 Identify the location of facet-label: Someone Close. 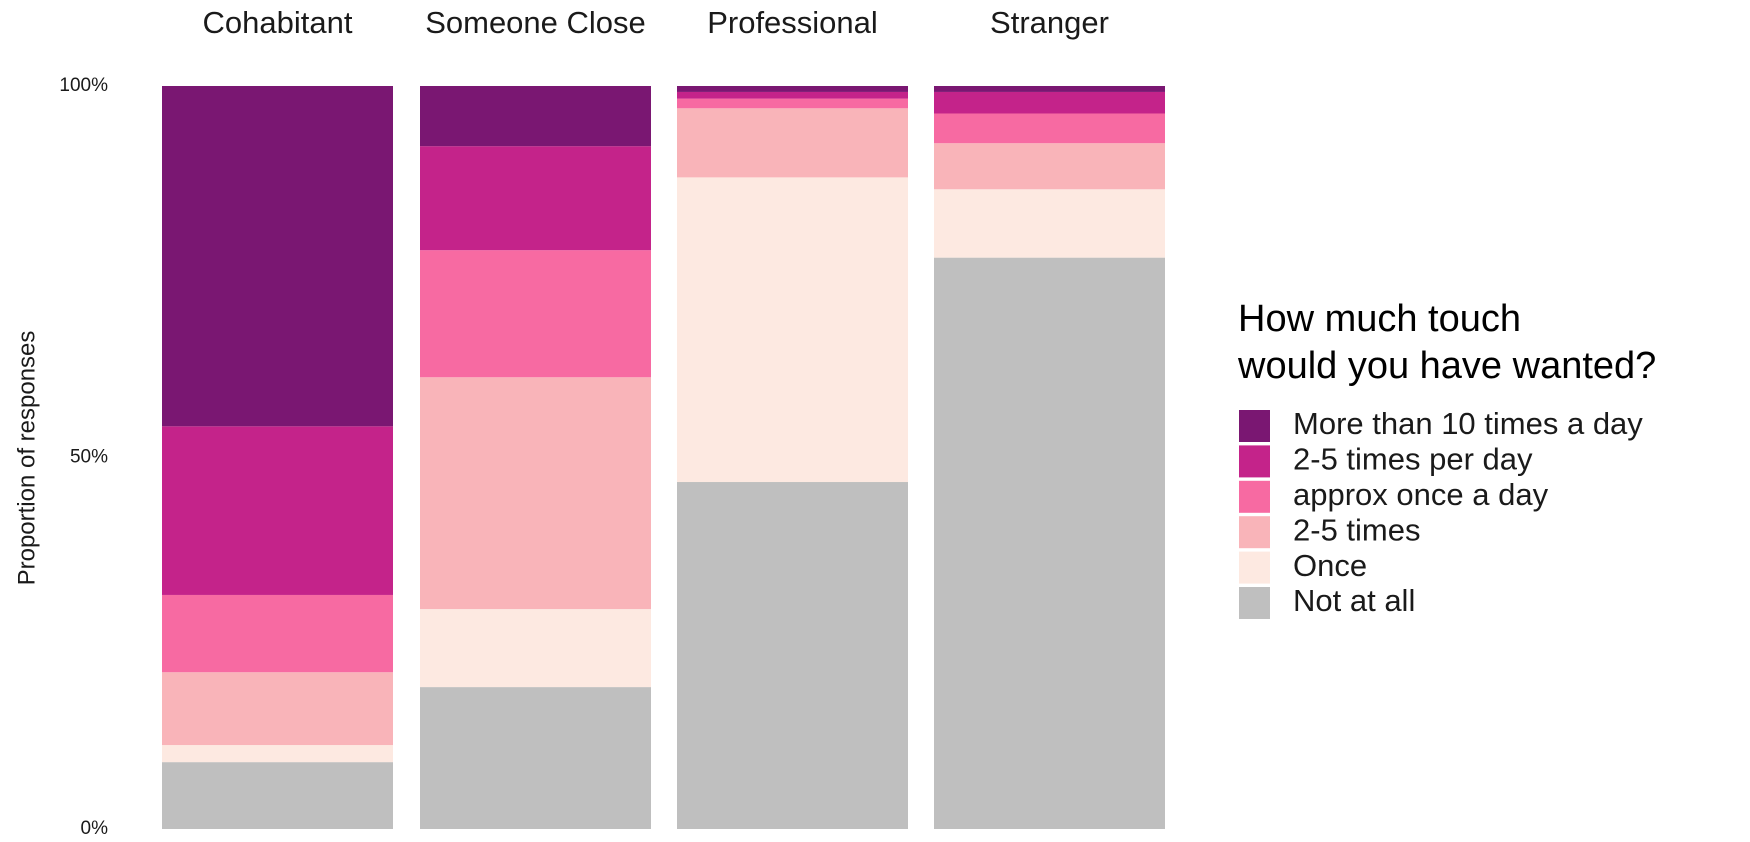
(535, 22).